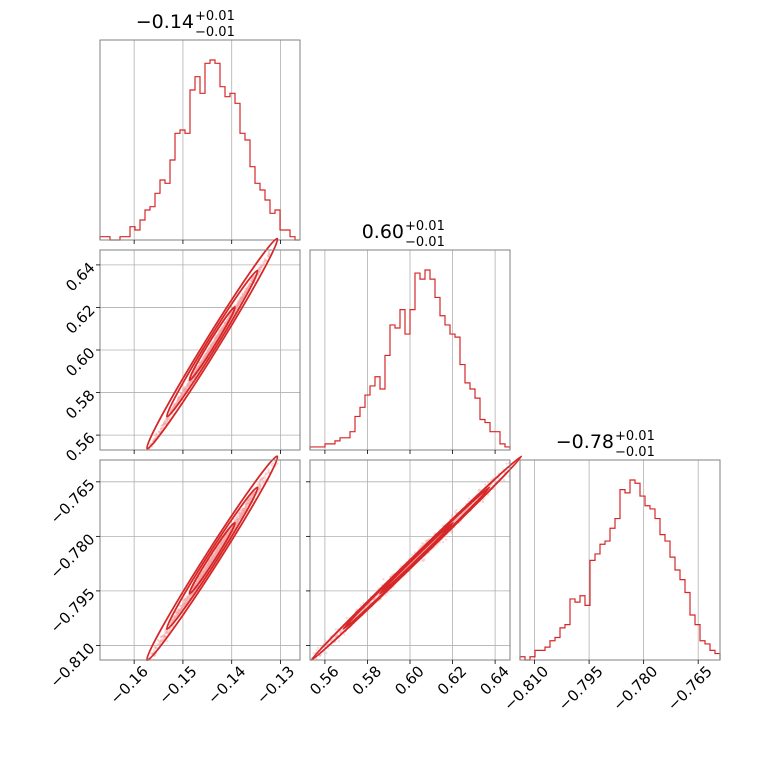 This screenshot has width=760, height=760. I want to click on grid-lines, so click(410, 560).